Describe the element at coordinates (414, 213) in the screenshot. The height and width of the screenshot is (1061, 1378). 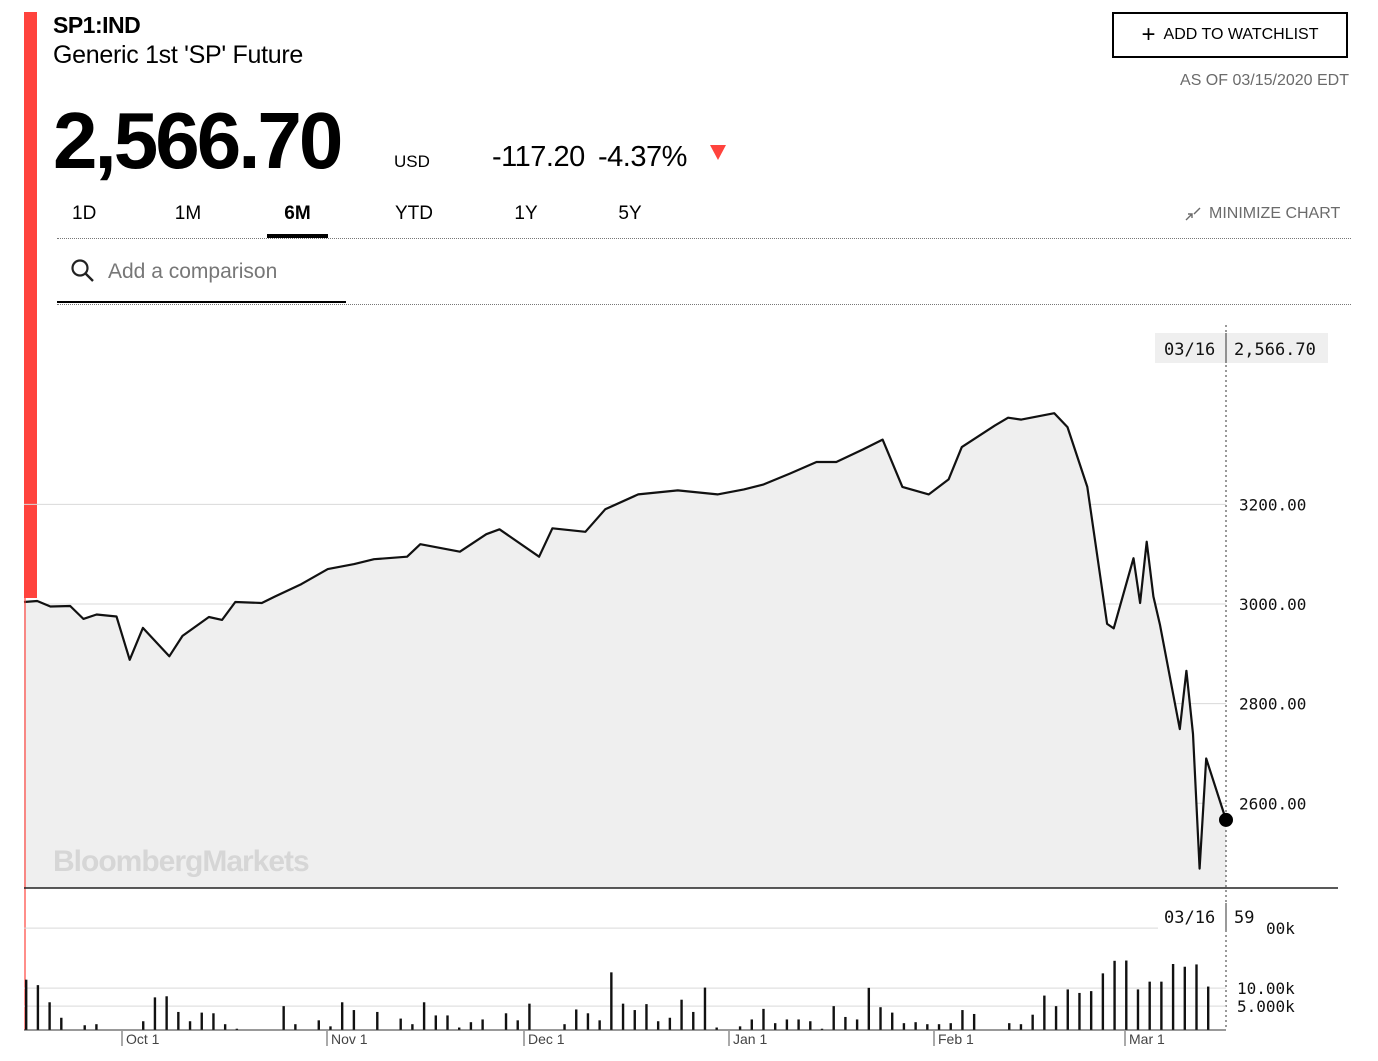
I see `tab-ytd: YTD` at that location.